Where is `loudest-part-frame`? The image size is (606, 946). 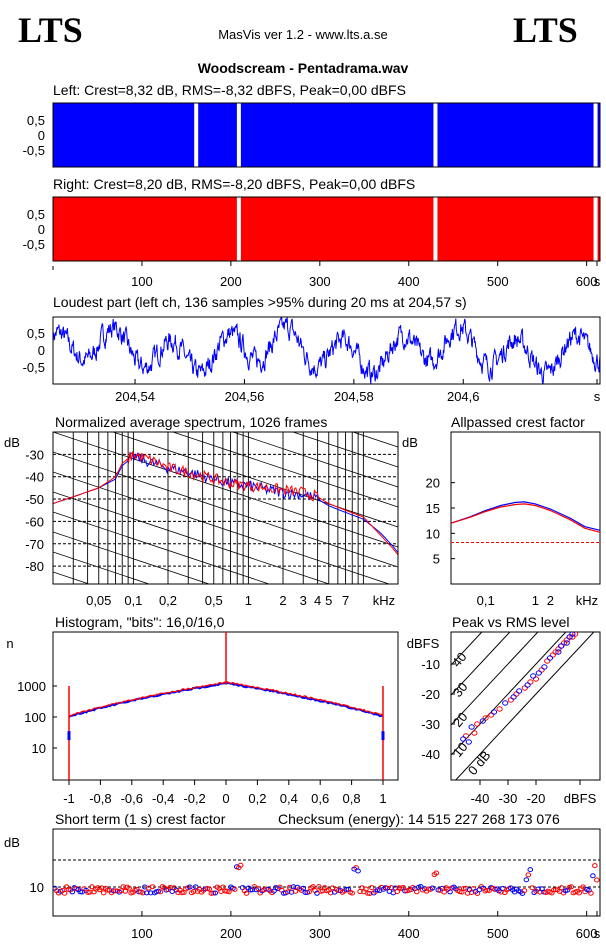
loudest-part-frame is located at coordinates (326, 350).